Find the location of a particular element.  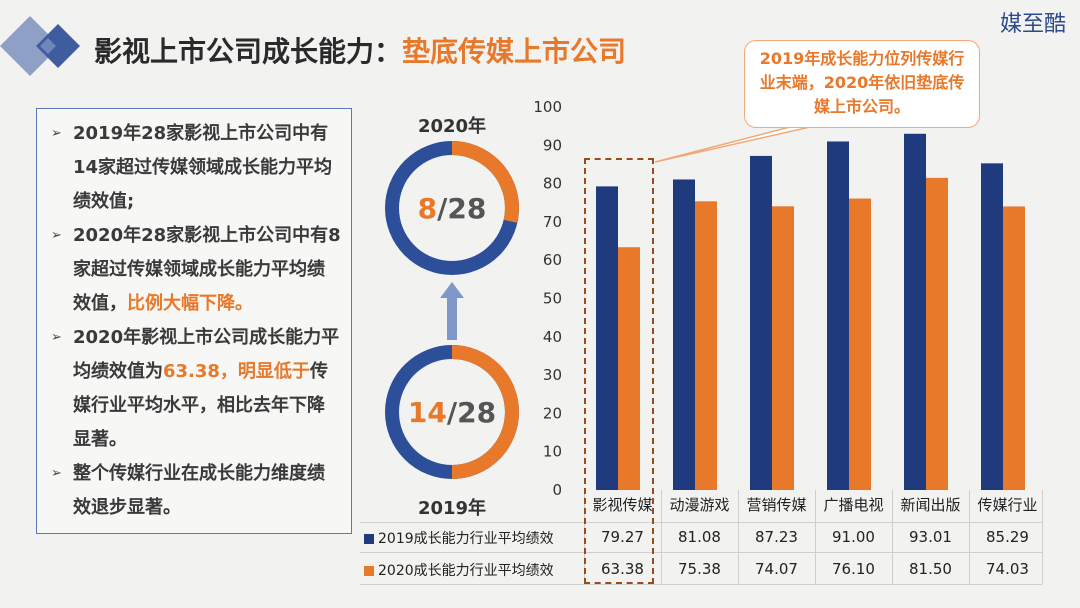

donut-2019-count: 14 is located at coordinates (427, 412).